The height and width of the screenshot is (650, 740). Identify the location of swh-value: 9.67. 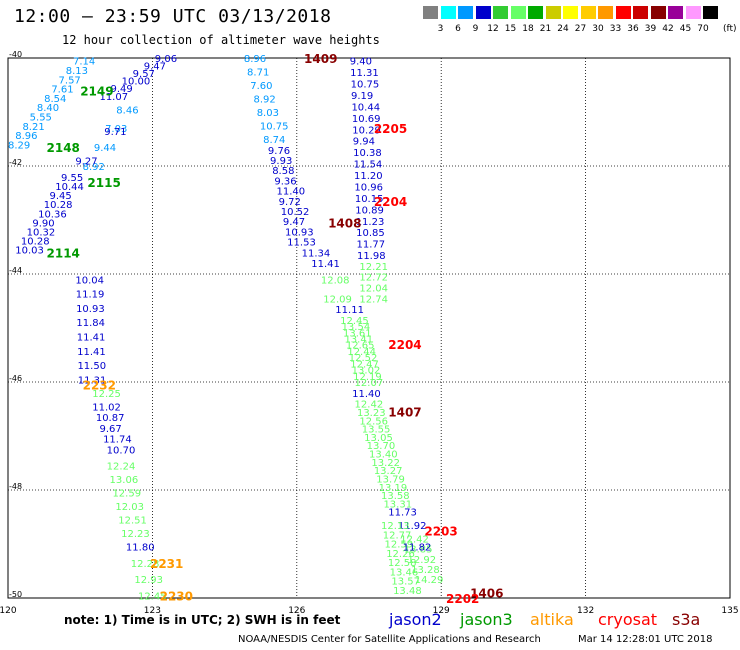
(110, 429).